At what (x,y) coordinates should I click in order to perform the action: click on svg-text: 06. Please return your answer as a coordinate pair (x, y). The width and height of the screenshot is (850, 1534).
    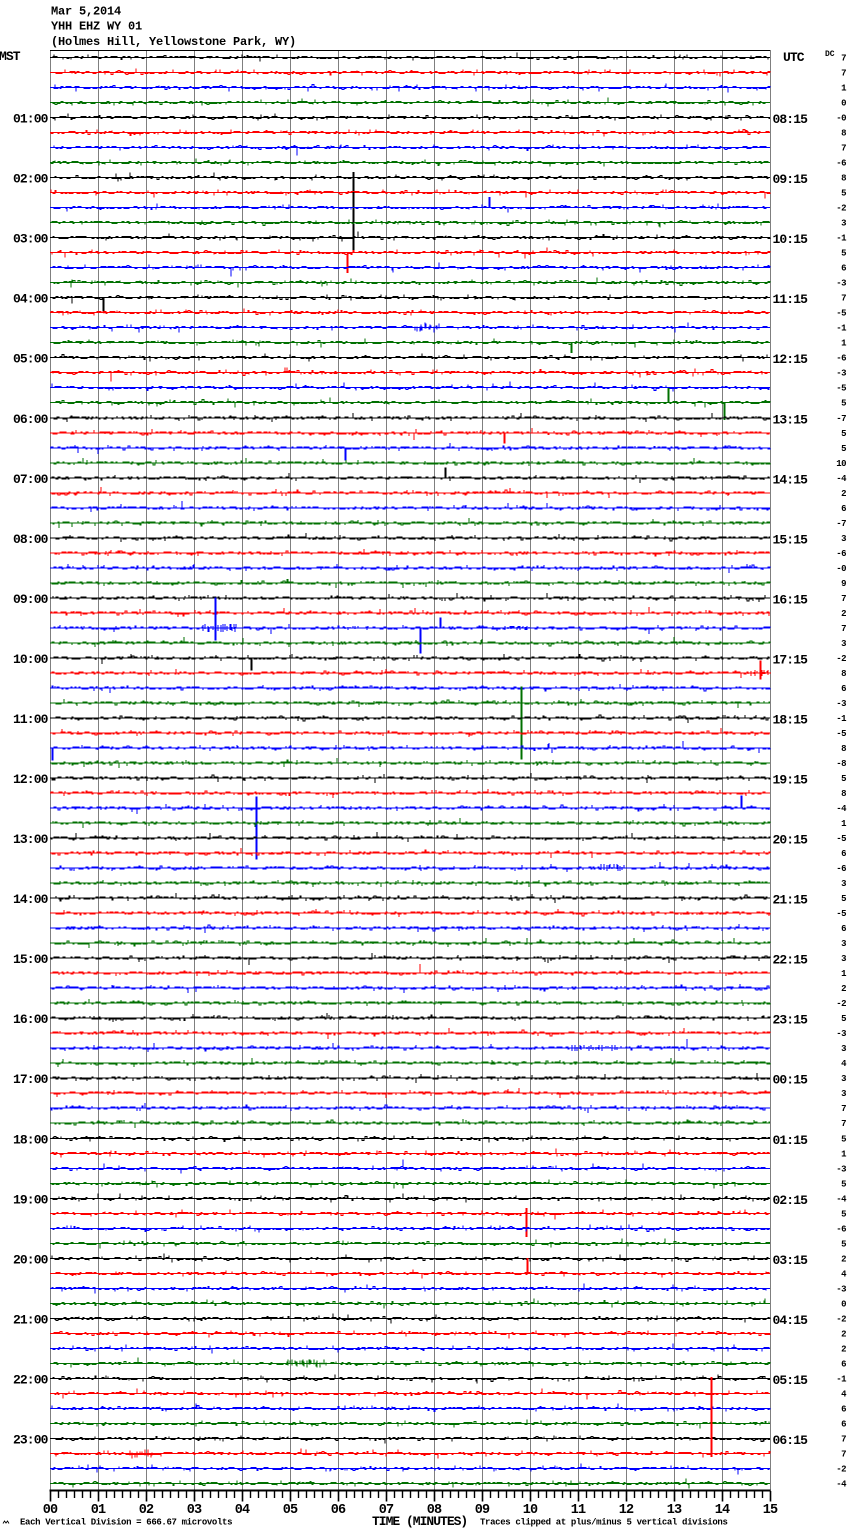
    Looking at the image, I should click on (338, 1510).